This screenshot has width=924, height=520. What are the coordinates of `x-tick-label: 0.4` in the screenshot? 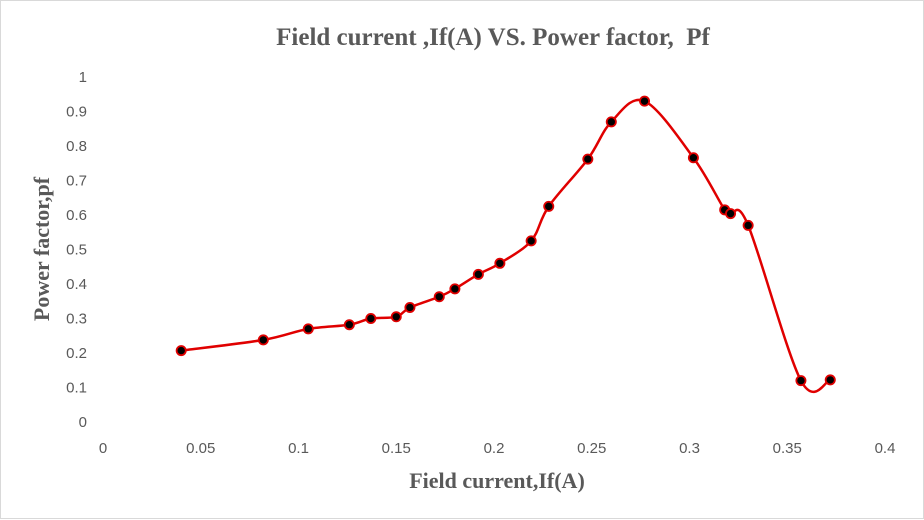 It's located at (885, 448).